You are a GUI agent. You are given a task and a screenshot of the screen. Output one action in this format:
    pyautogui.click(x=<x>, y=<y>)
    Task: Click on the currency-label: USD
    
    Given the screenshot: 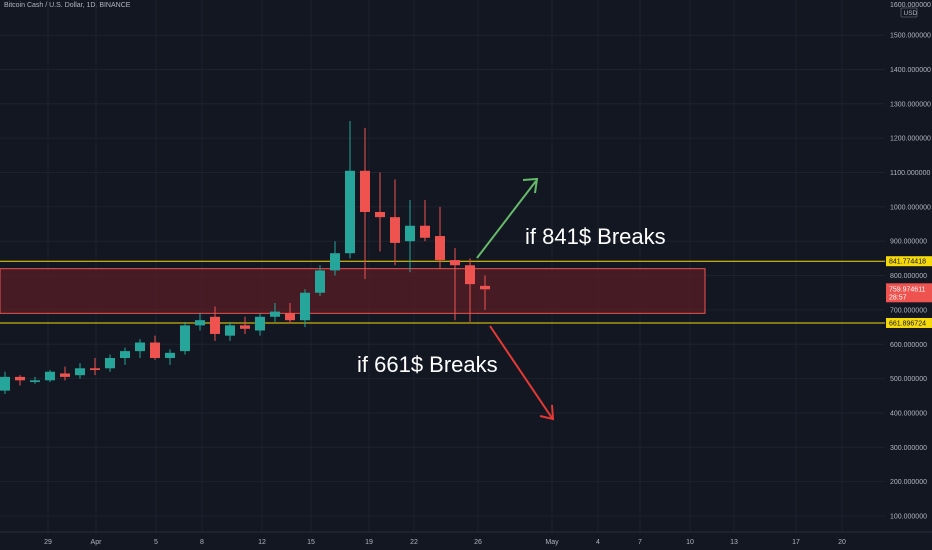 What is the action you would take?
    pyautogui.click(x=911, y=13)
    